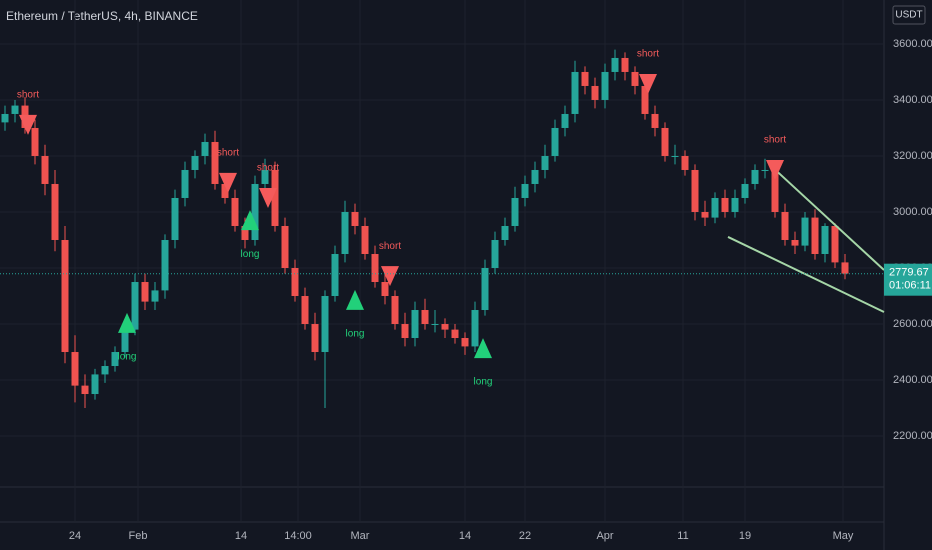 The width and height of the screenshot is (932, 550). What do you see at coordinates (138, 536) in the screenshot?
I see `x-tick-label: Feb` at bounding box center [138, 536].